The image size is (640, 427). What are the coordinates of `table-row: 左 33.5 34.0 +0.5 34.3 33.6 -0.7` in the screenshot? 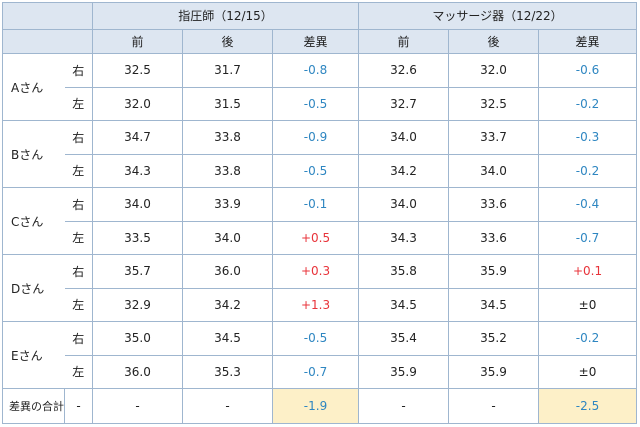 It's located at (320, 238).